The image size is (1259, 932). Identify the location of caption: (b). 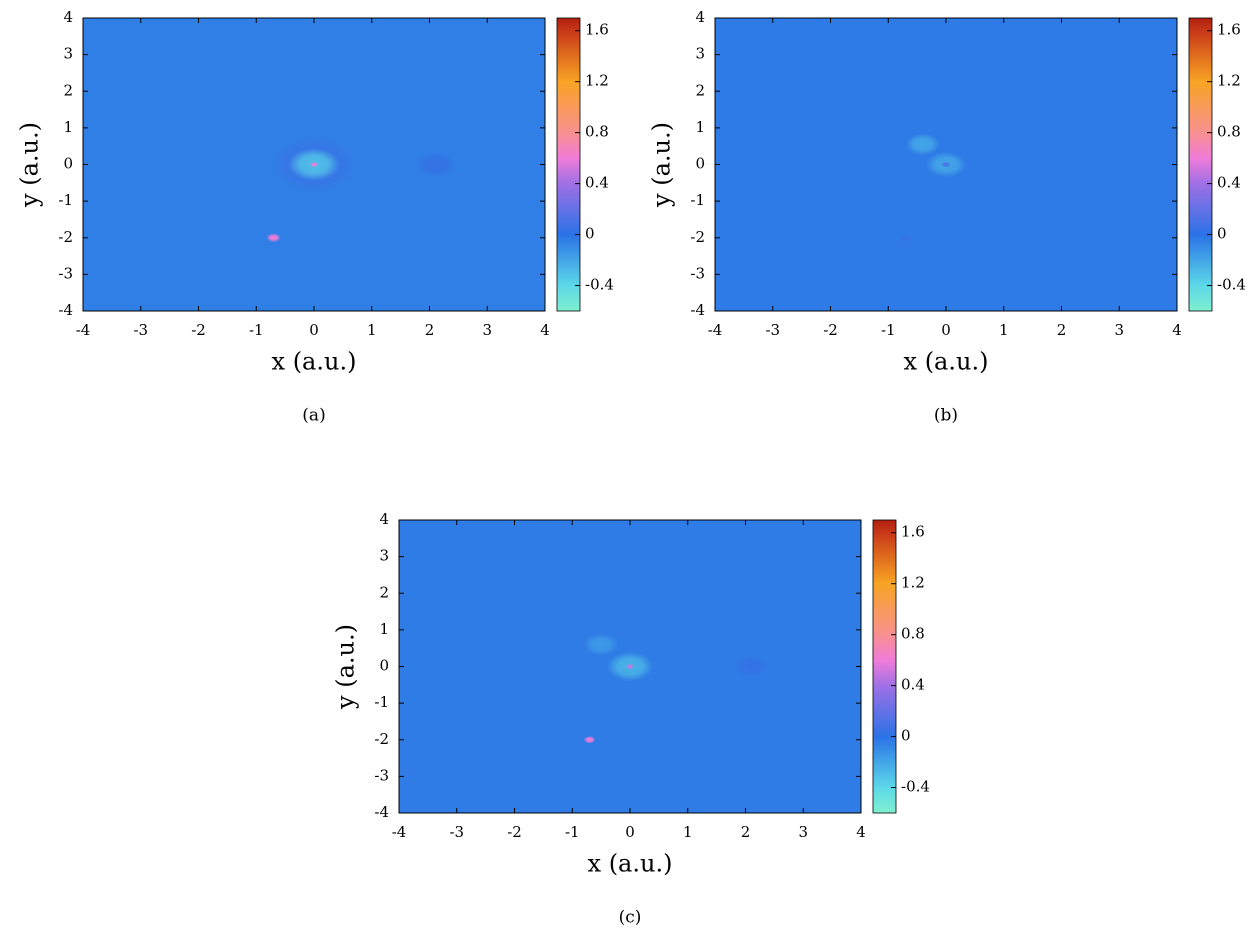
(946, 416).